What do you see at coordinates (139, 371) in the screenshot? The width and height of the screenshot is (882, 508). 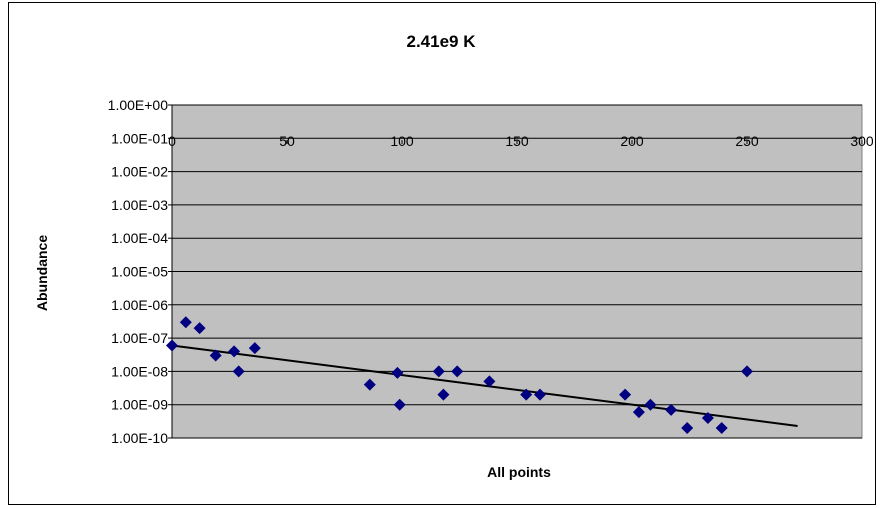 I see `y-tick-label: 1.00E-08` at bounding box center [139, 371].